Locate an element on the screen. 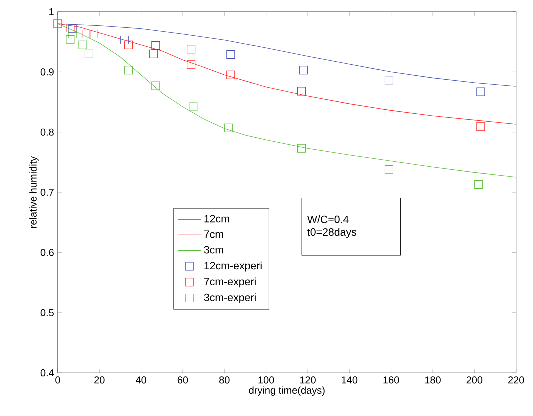  legend-label: 12cm is located at coordinates (217, 219).